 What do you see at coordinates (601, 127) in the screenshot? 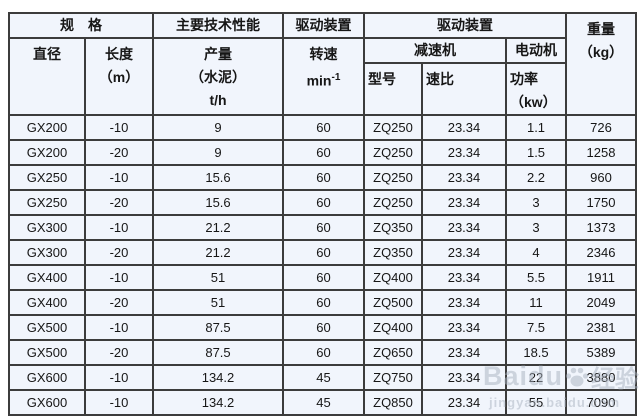
I see `table-cell: 726` at bounding box center [601, 127].